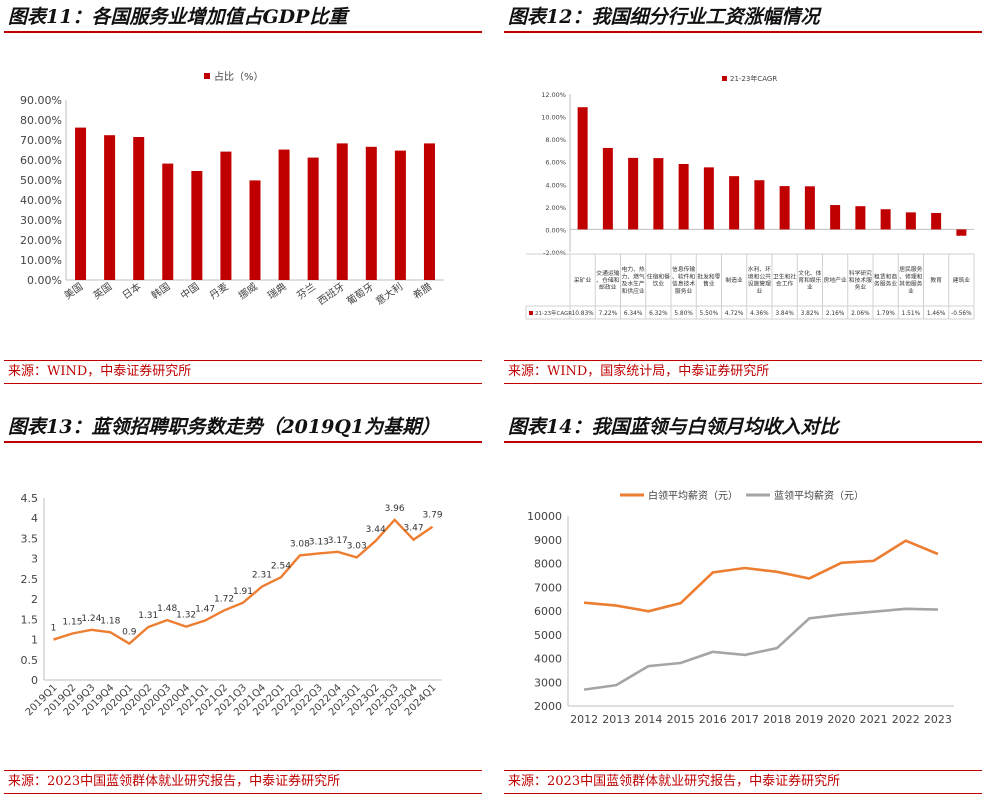 The width and height of the screenshot is (984, 802). What do you see at coordinates (167, 609) in the screenshot?
I see `data-label: 1.48` at bounding box center [167, 609].